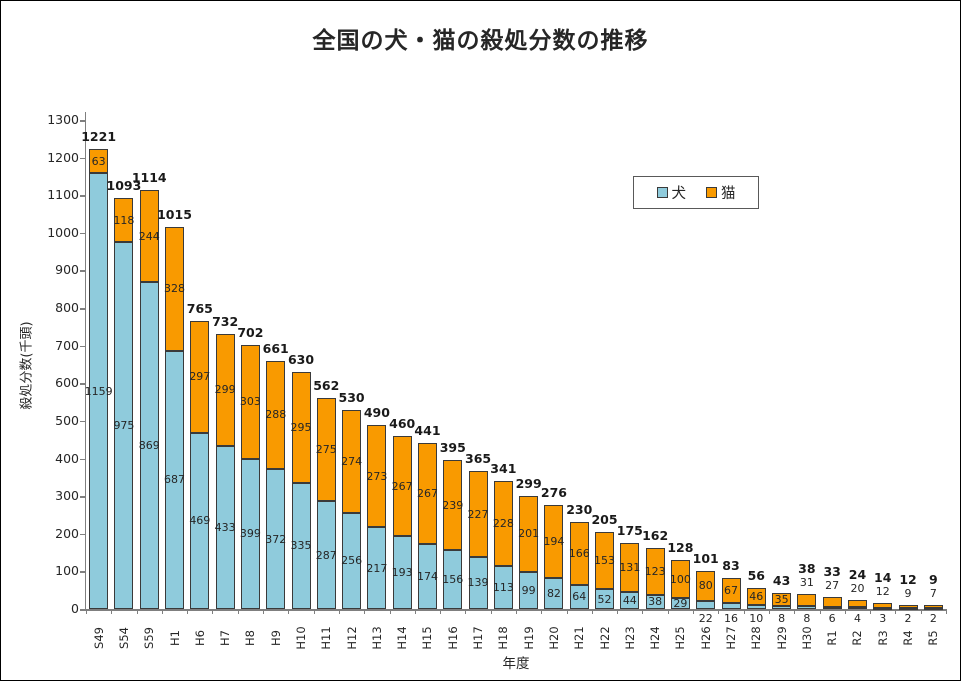  Describe the element at coordinates (98, 161) in the screenshot. I see `cat-value-label: 63` at that location.